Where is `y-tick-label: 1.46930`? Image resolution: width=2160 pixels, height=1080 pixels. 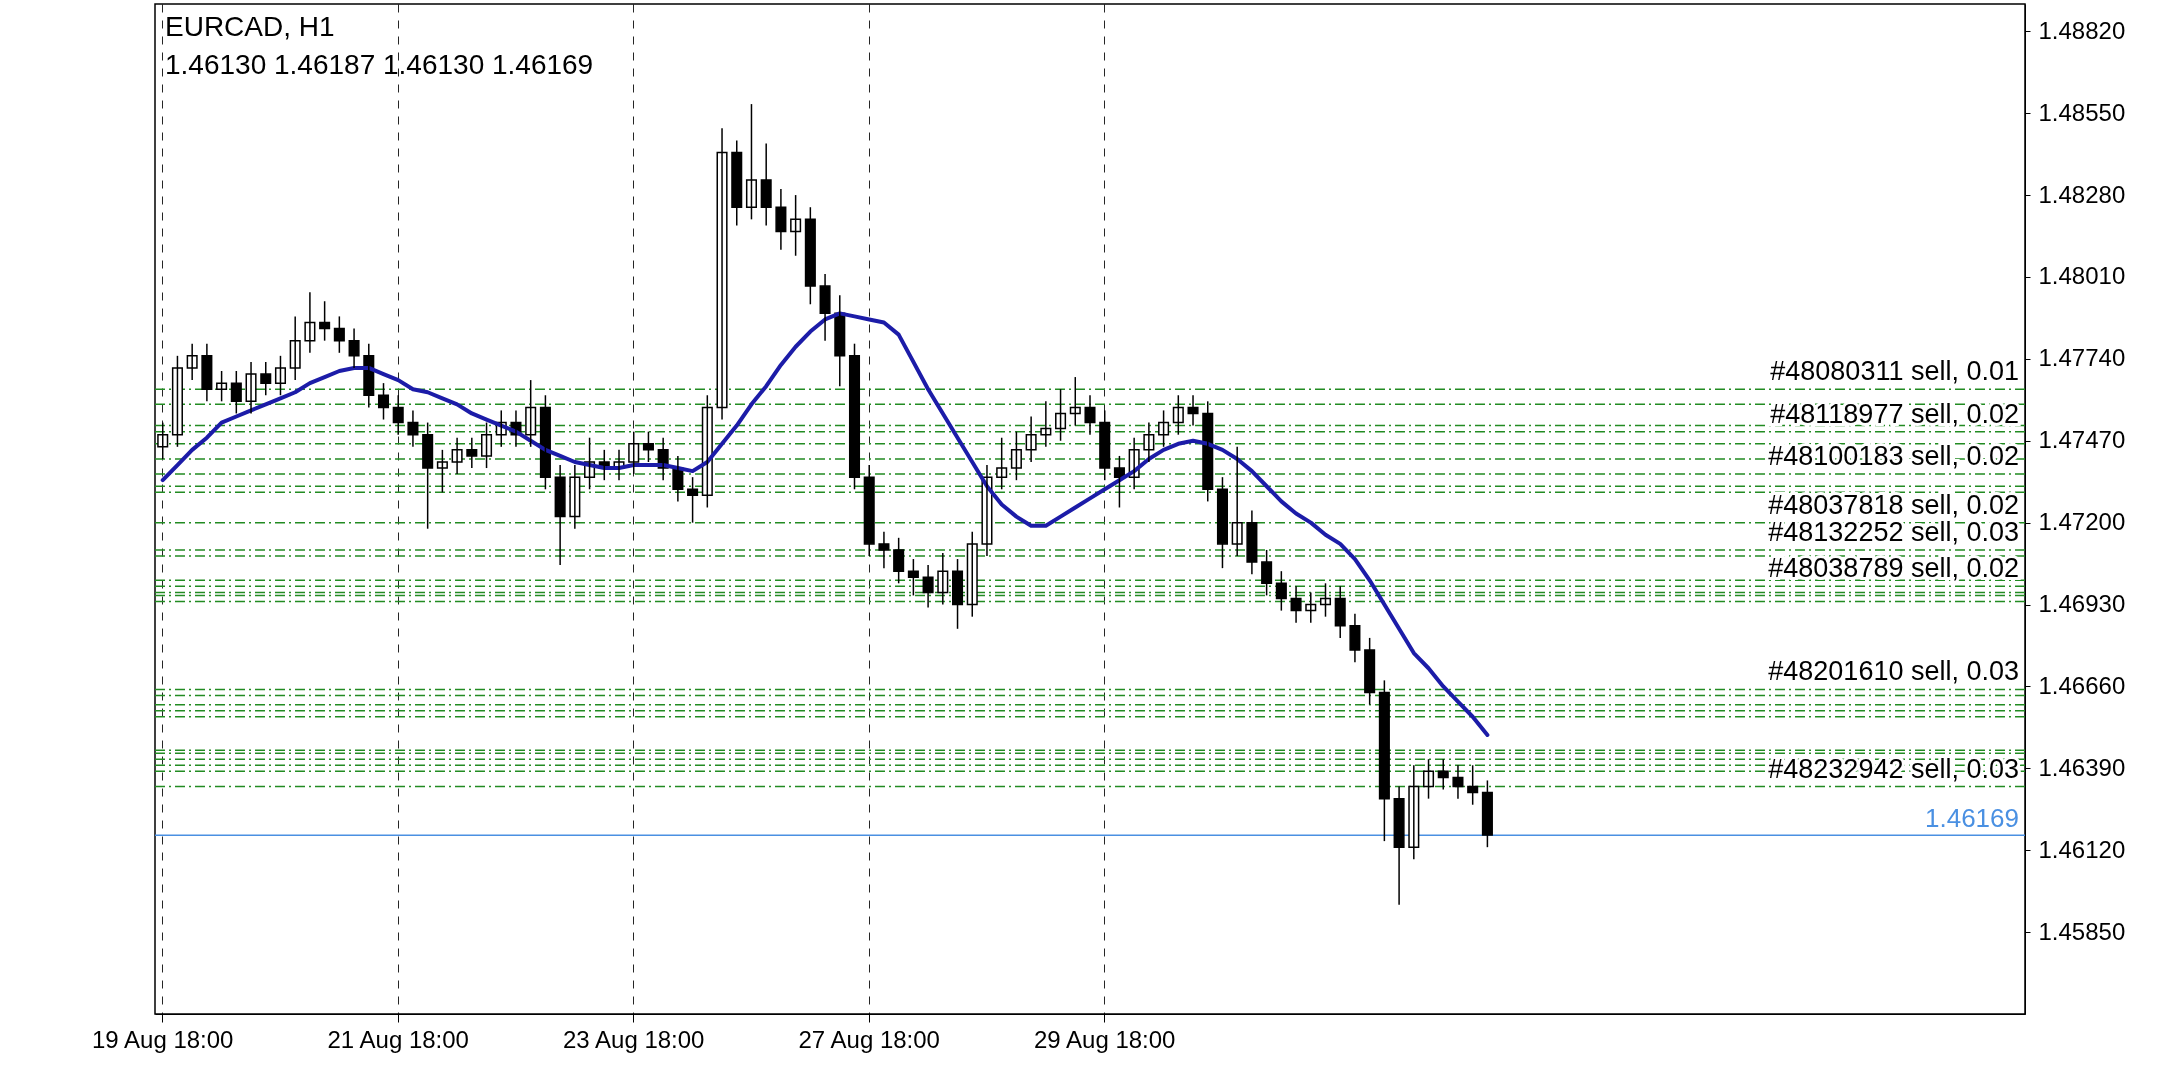
y-tick-label: 1.46930 is located at coordinates (2082, 604).